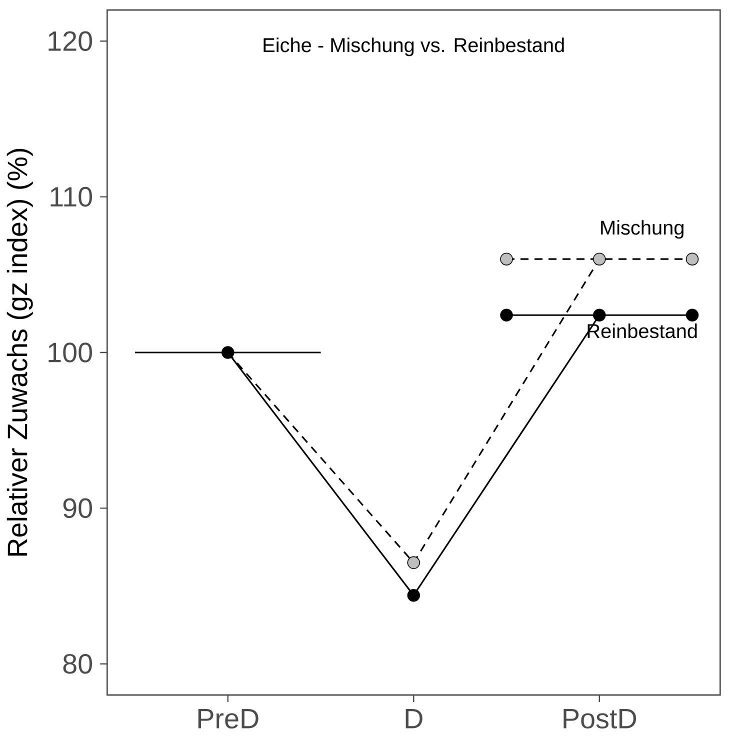  Describe the element at coordinates (600, 719) in the screenshot. I see `x-tick-label: PostD` at that location.